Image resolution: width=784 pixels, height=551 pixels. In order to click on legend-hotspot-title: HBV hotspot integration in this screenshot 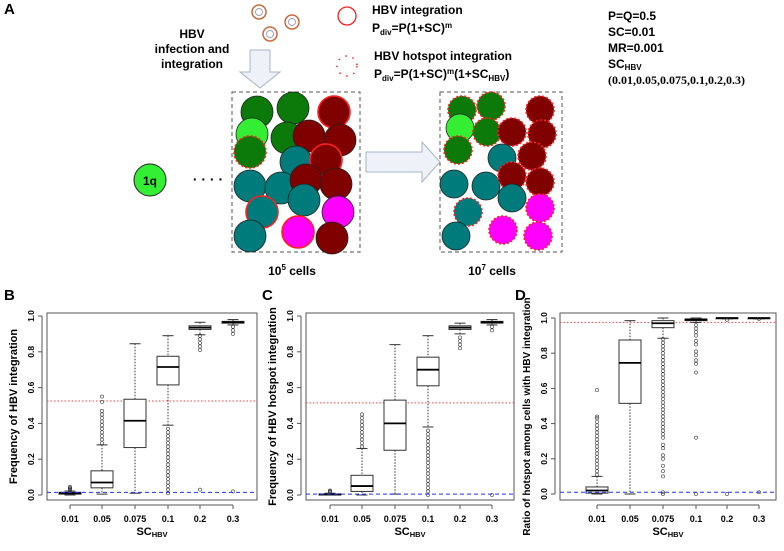, I will do `click(443, 56)`.